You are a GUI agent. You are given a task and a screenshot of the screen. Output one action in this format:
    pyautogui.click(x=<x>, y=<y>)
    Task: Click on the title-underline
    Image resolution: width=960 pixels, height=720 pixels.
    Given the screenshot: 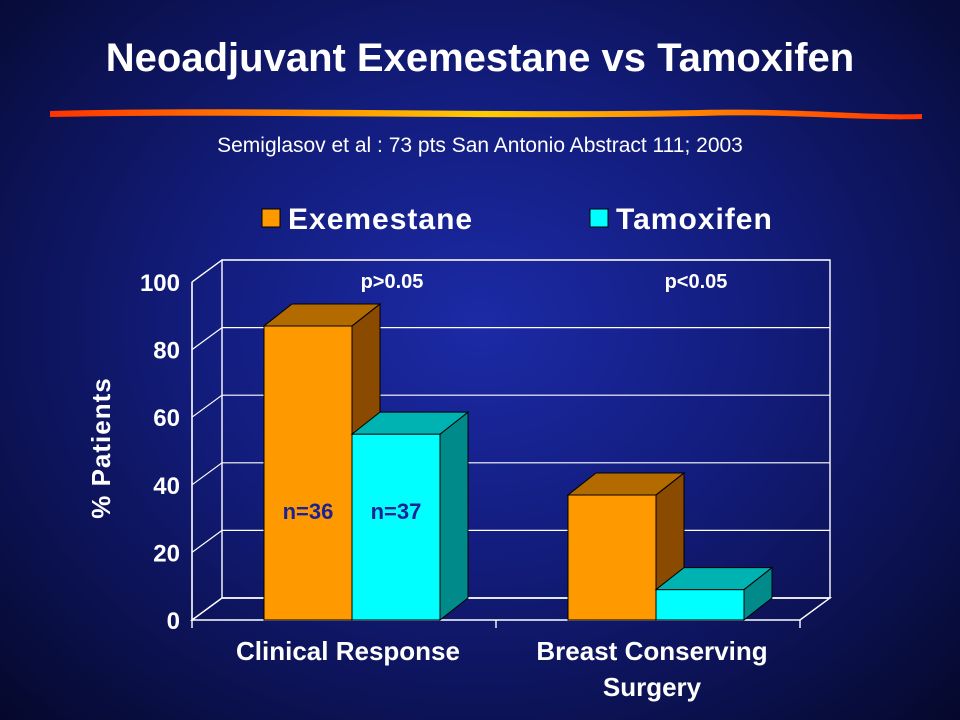 What is the action you would take?
    pyautogui.click(x=486, y=114)
    